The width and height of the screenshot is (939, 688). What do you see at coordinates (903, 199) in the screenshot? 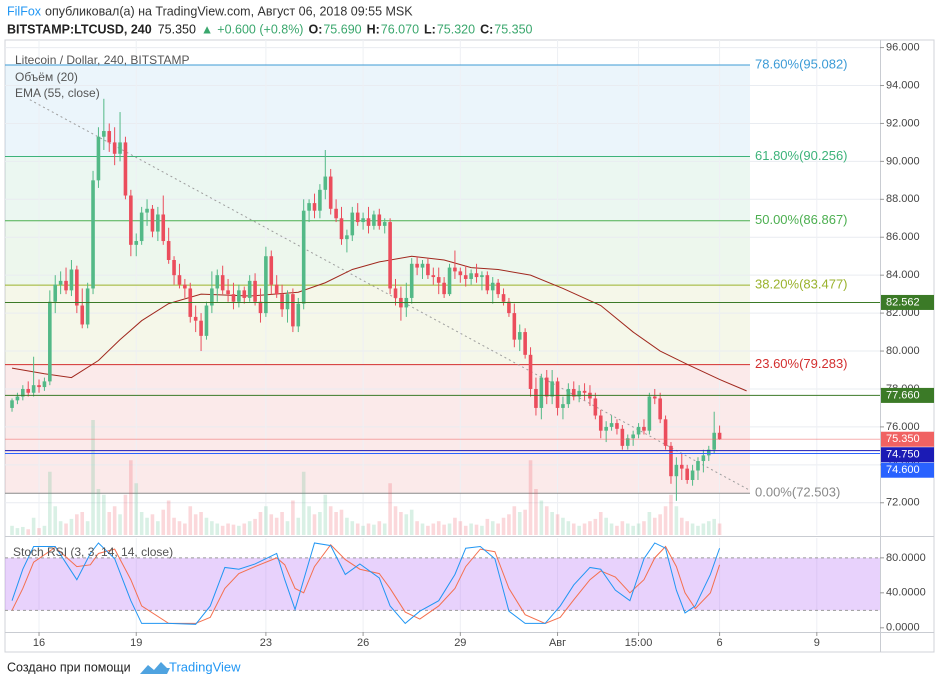
I see `y-tick-label: 88.000` at bounding box center [903, 199].